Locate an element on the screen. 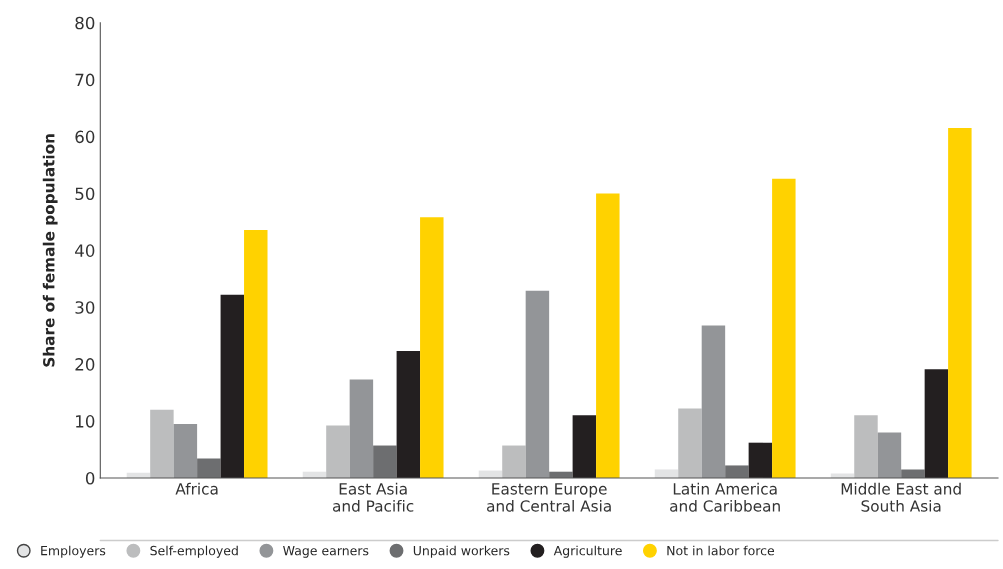 This screenshot has width=1003, height=569. x-tick-label: Latin America and Caribbean is located at coordinates (725, 497).